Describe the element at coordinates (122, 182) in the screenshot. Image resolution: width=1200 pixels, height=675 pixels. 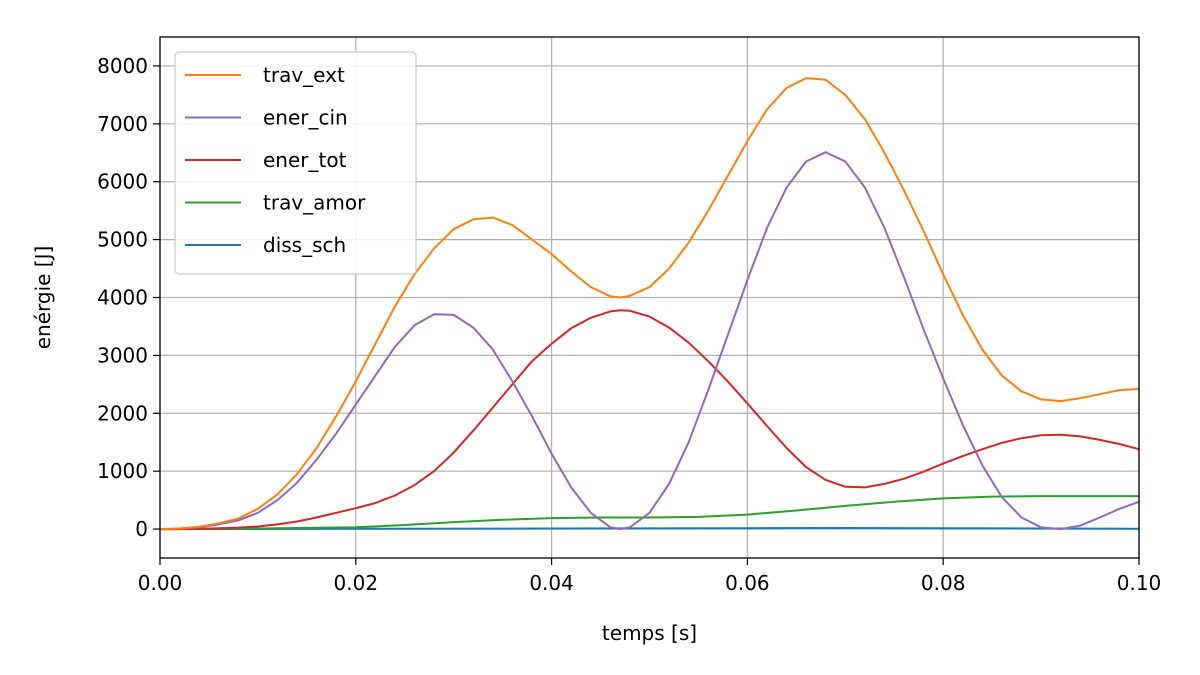
I see `y-tick-label: 6000` at that location.